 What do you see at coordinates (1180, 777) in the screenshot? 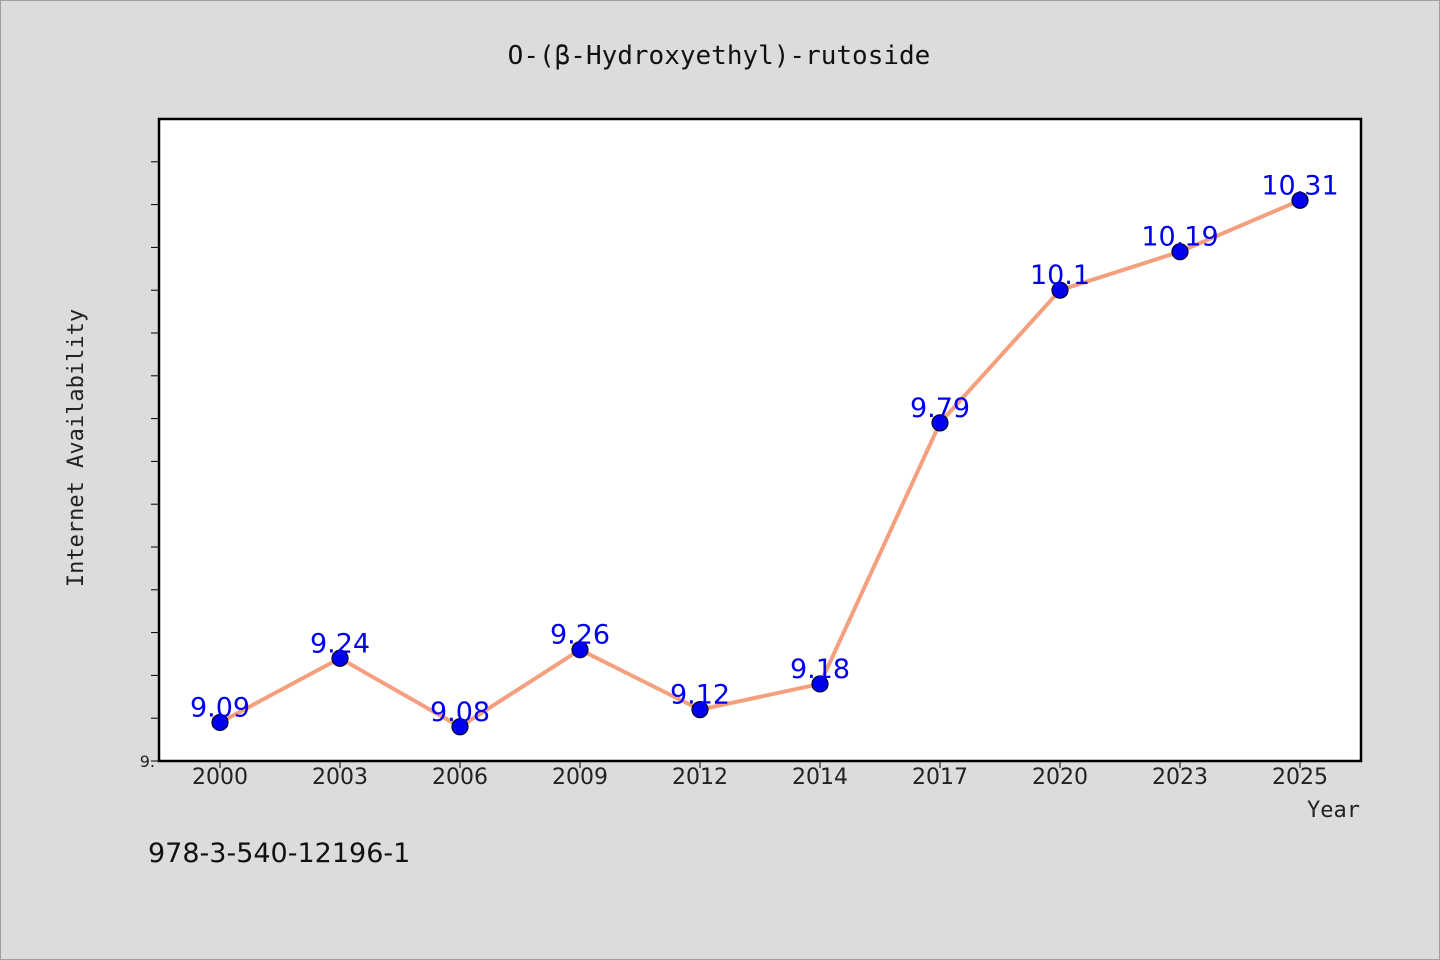
I see `x-tick-label-8: 2023` at bounding box center [1180, 777].